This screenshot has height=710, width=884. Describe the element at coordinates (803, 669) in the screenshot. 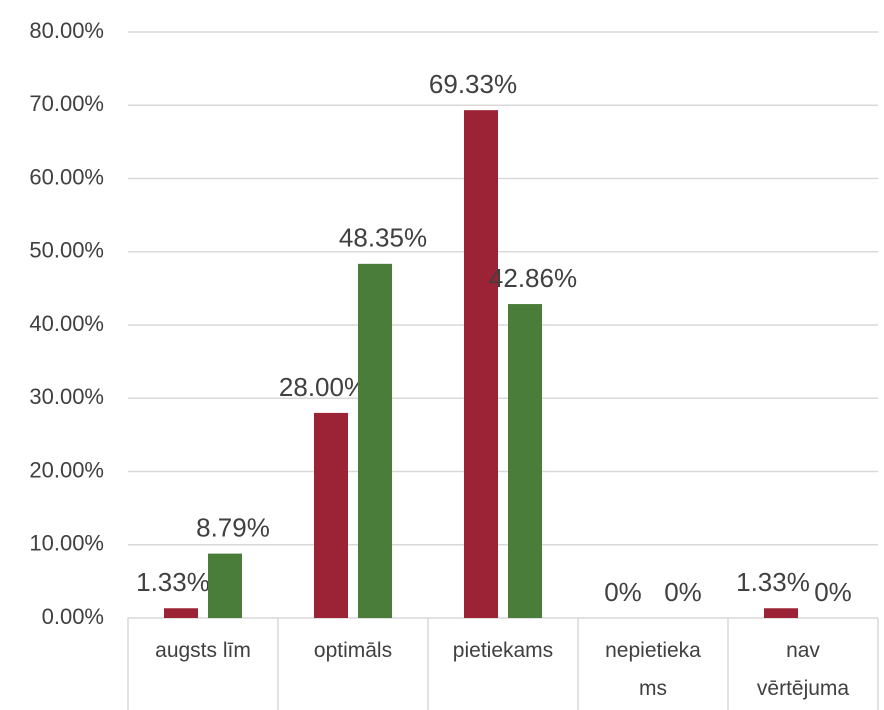

I see `x-tick-label: nav vērtējuma` at that location.